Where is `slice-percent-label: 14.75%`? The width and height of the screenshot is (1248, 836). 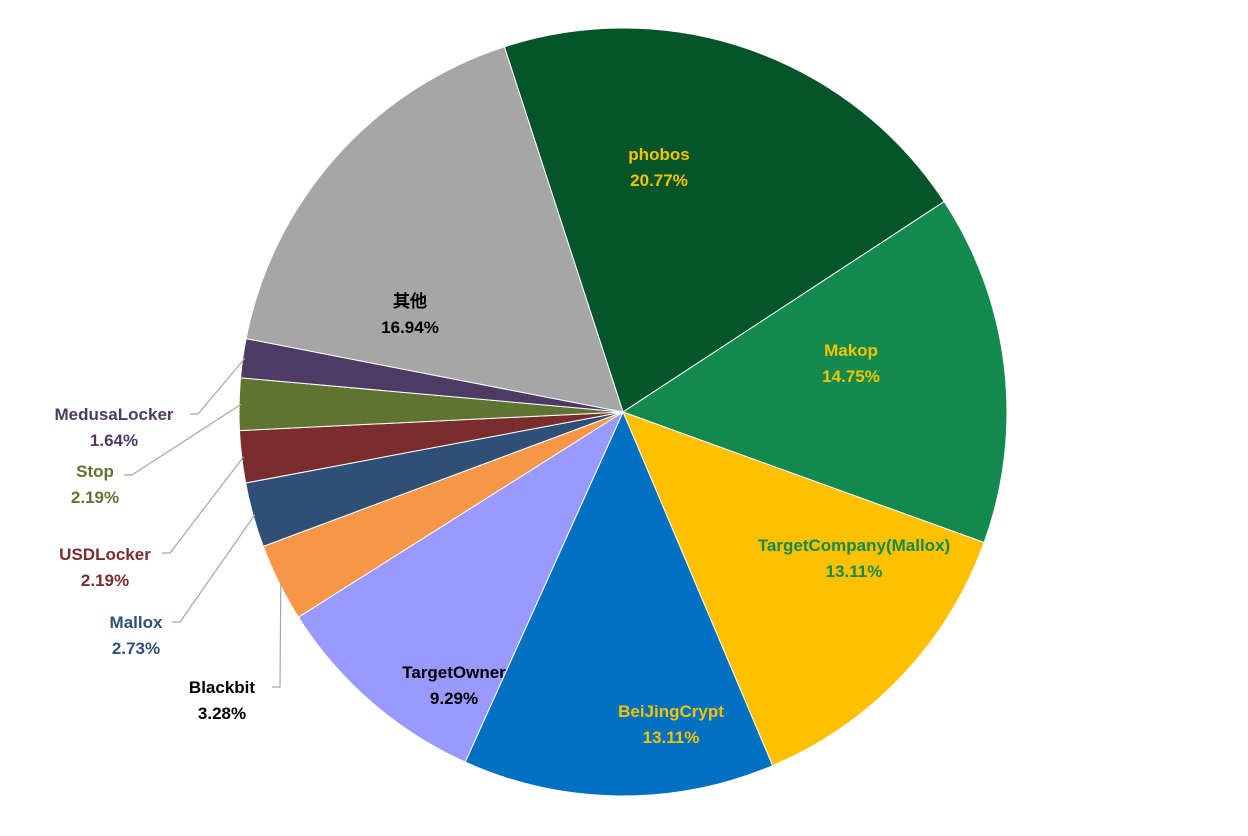 slice-percent-label: 14.75% is located at coordinates (851, 376).